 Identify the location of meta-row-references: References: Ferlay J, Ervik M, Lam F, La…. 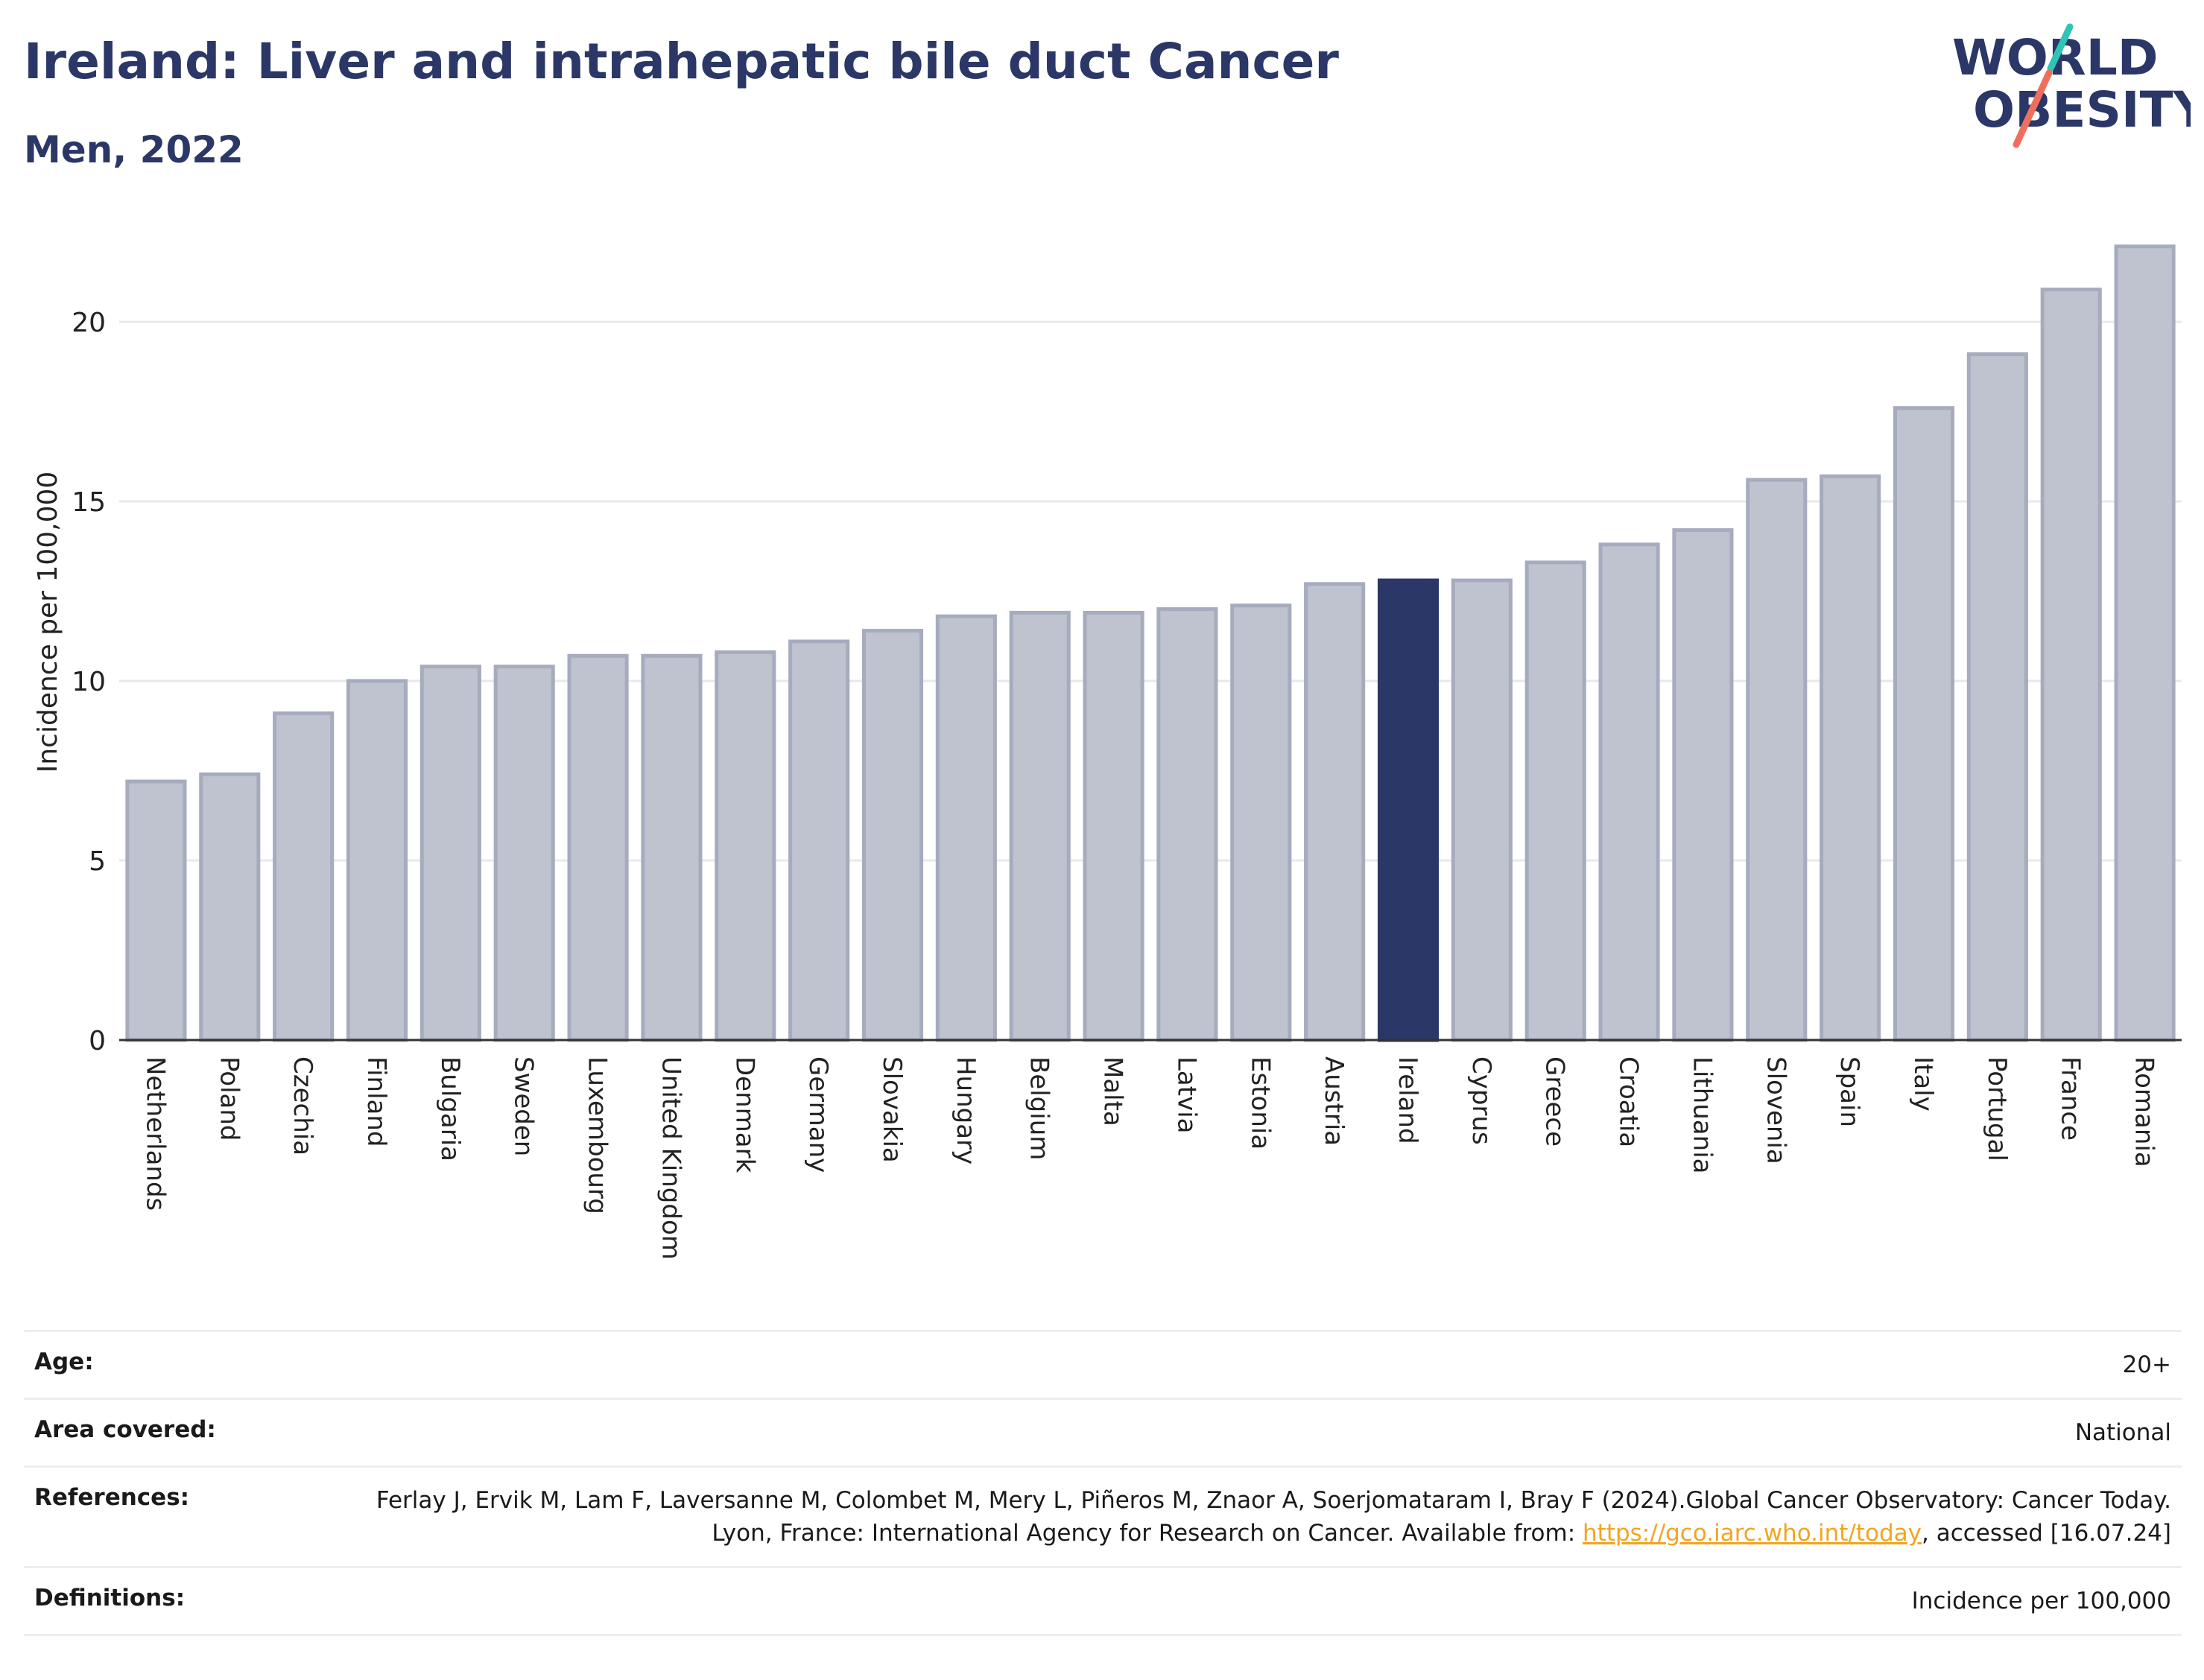
(1103, 1517).